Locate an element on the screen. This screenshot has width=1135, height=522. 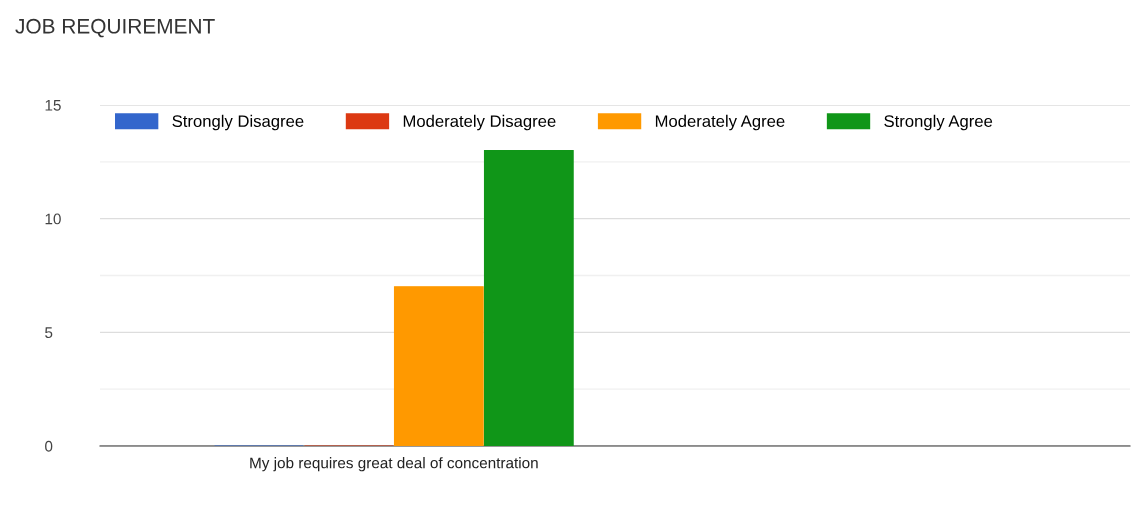
y-tick-label: 15 is located at coordinates (53, 105).